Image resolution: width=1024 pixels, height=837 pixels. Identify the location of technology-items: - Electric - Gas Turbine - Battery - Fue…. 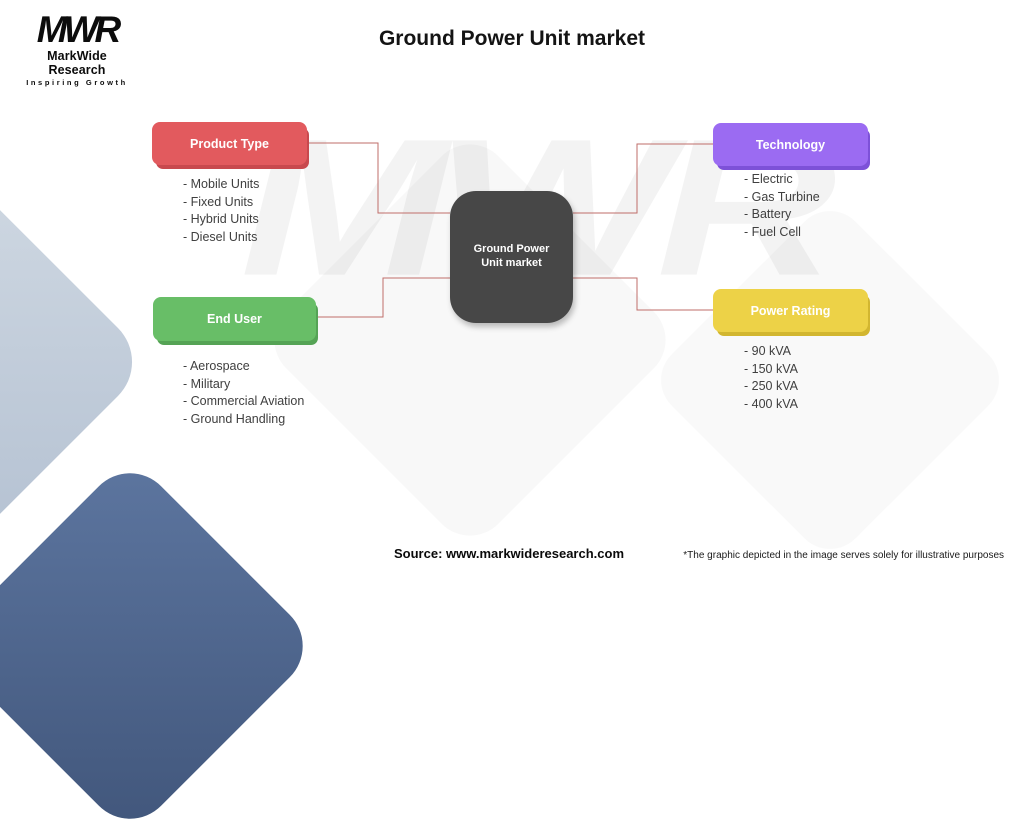
(782, 206).